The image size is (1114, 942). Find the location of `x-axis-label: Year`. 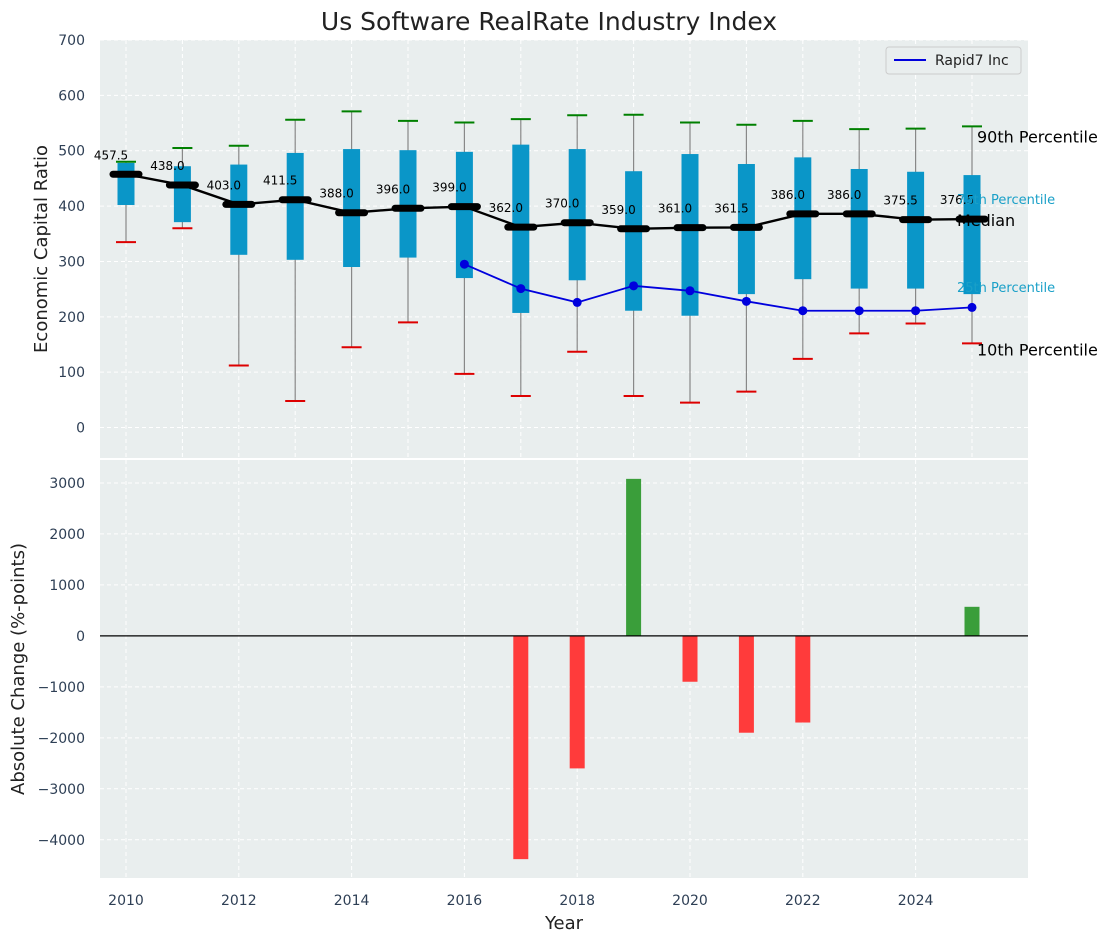

x-axis-label: Year is located at coordinates (564, 923).